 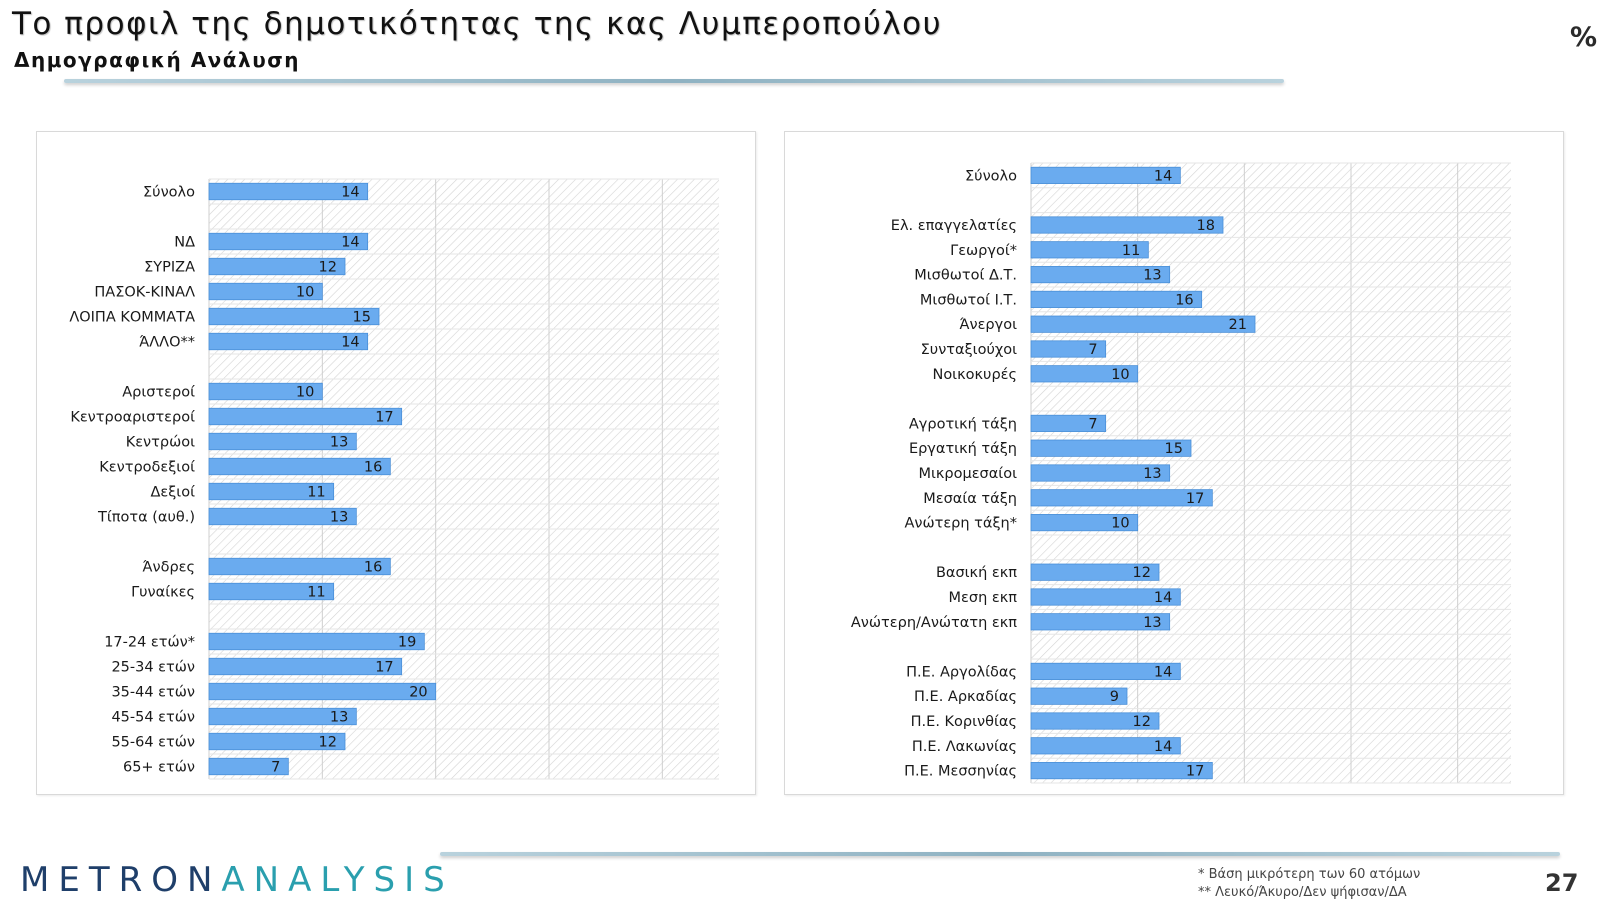 What do you see at coordinates (674, 81) in the screenshot?
I see `header-divider` at bounding box center [674, 81].